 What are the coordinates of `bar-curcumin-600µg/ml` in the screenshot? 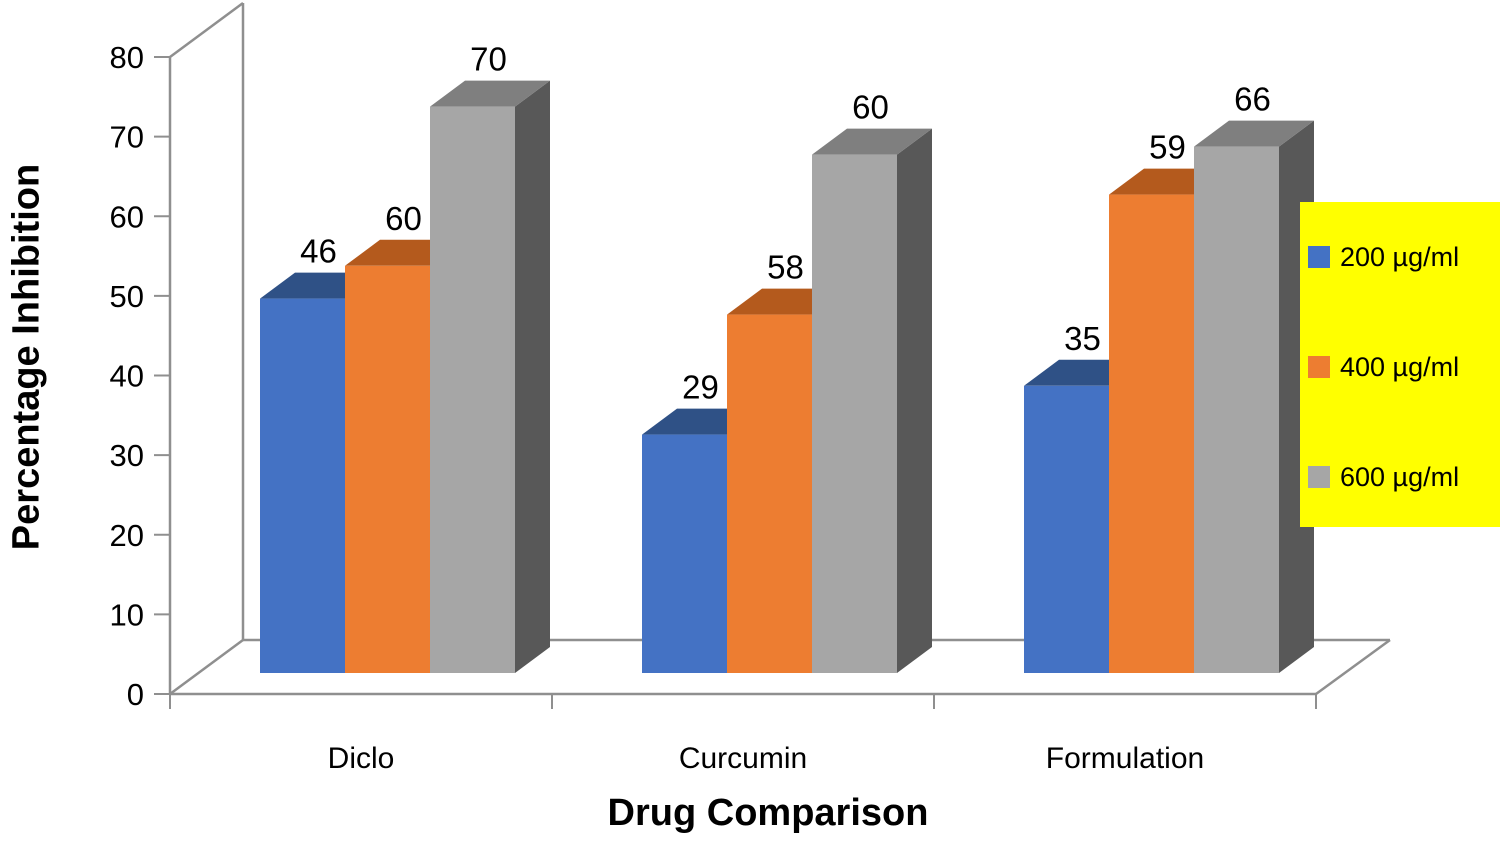 It's located at (872, 401).